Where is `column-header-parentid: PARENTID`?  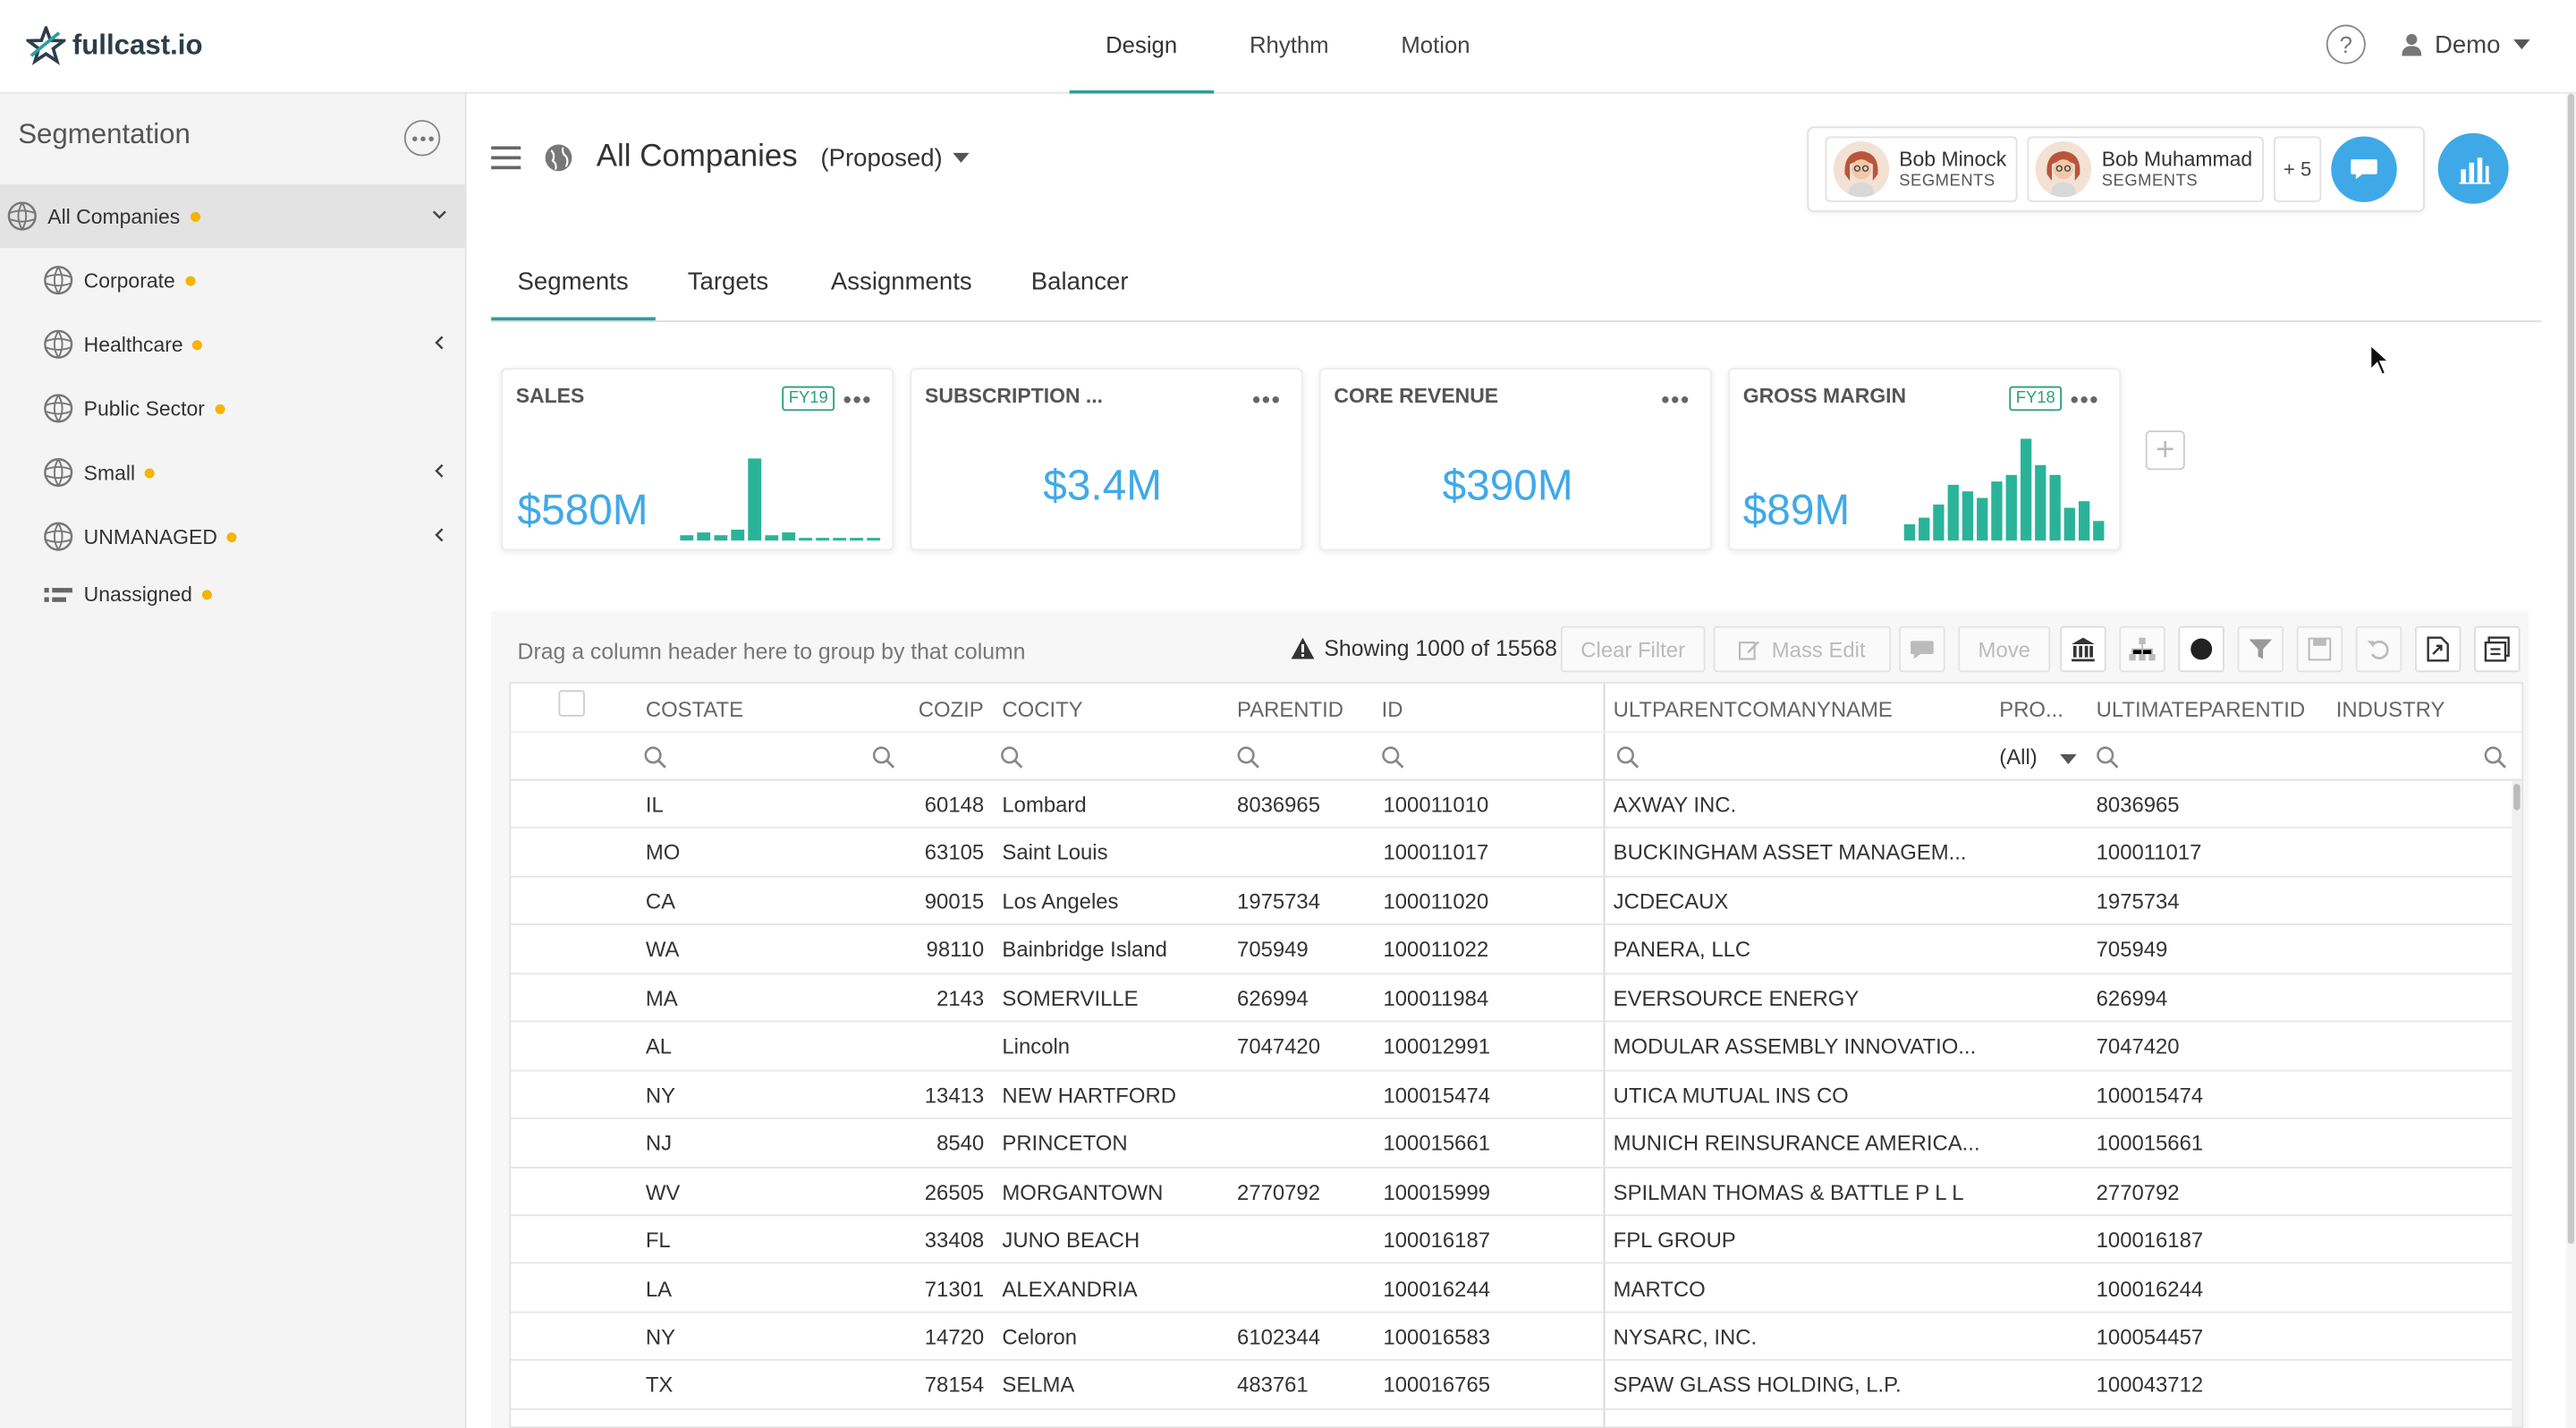 column-header-parentid: PARENTID is located at coordinates (1290, 709).